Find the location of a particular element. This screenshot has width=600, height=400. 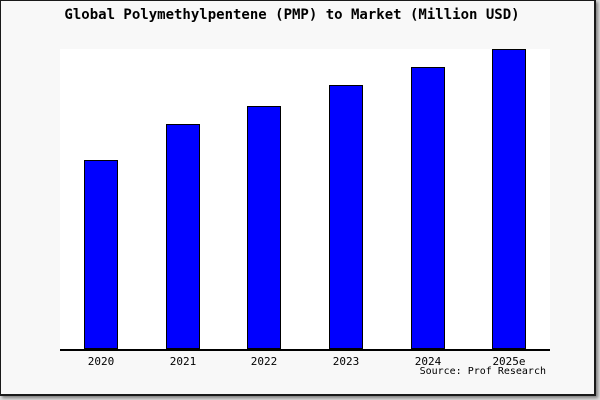

bar-2025e is located at coordinates (509, 199).